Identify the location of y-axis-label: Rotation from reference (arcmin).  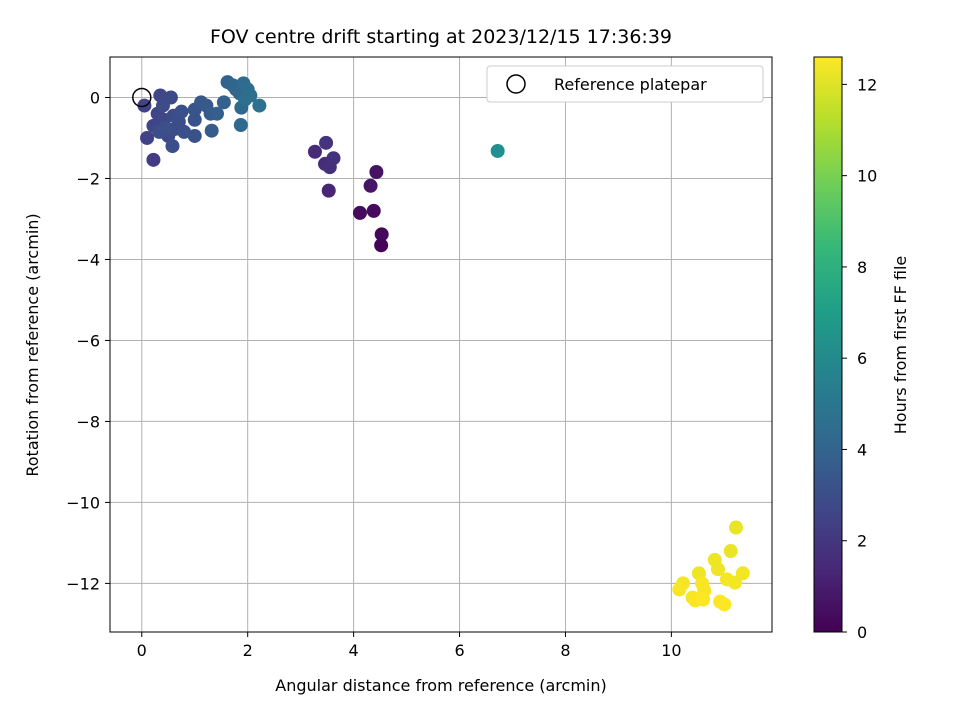
(32, 344).